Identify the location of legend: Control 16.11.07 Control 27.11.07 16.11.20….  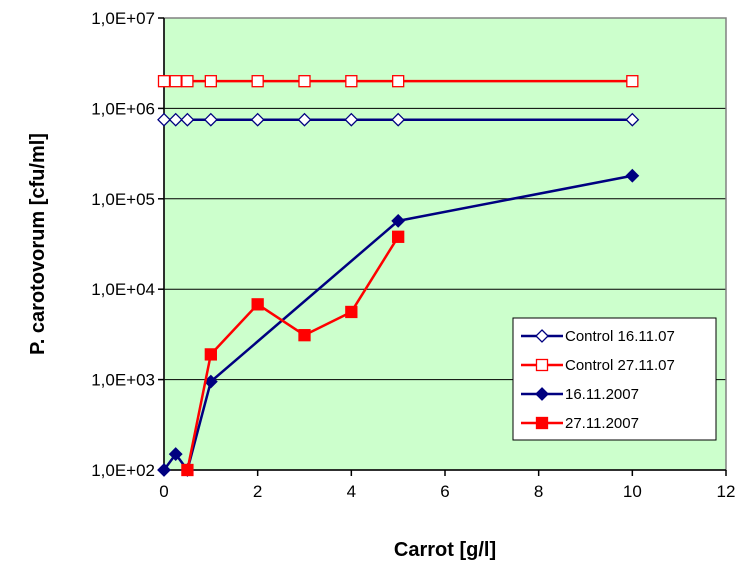
(614, 379).